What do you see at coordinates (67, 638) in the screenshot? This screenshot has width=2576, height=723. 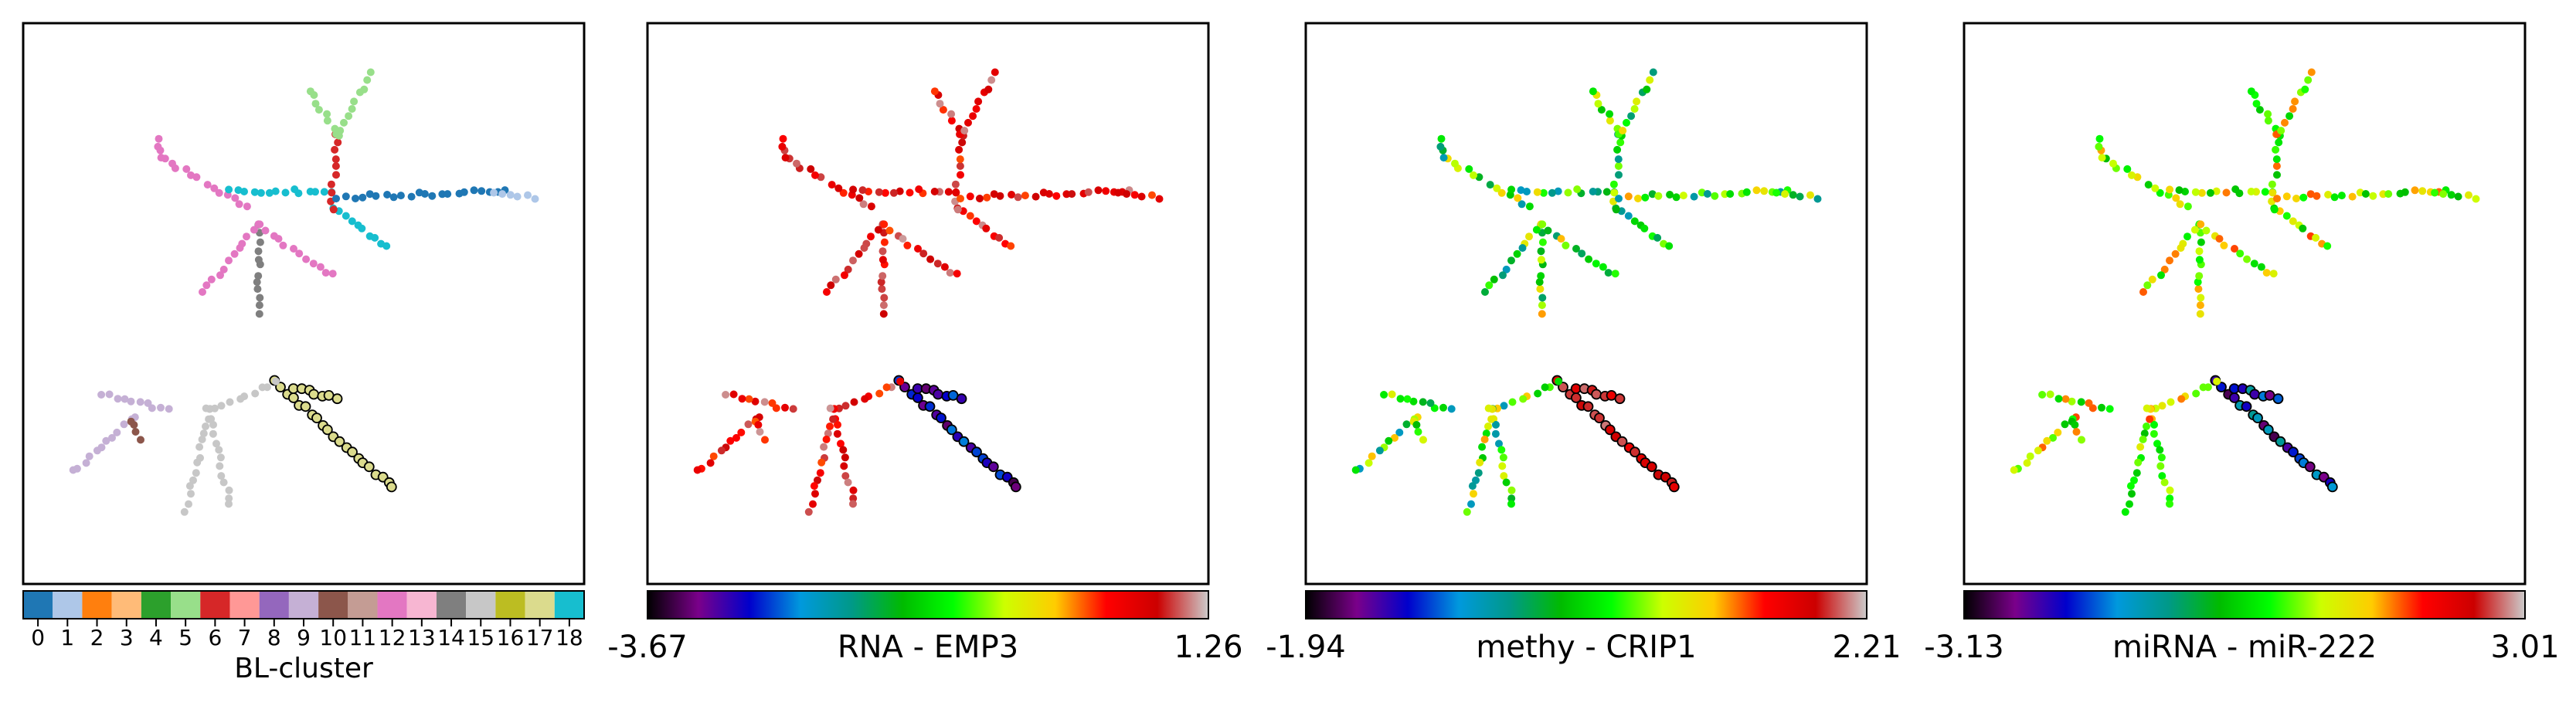 I see `colorbar-tick-label: 1` at bounding box center [67, 638].